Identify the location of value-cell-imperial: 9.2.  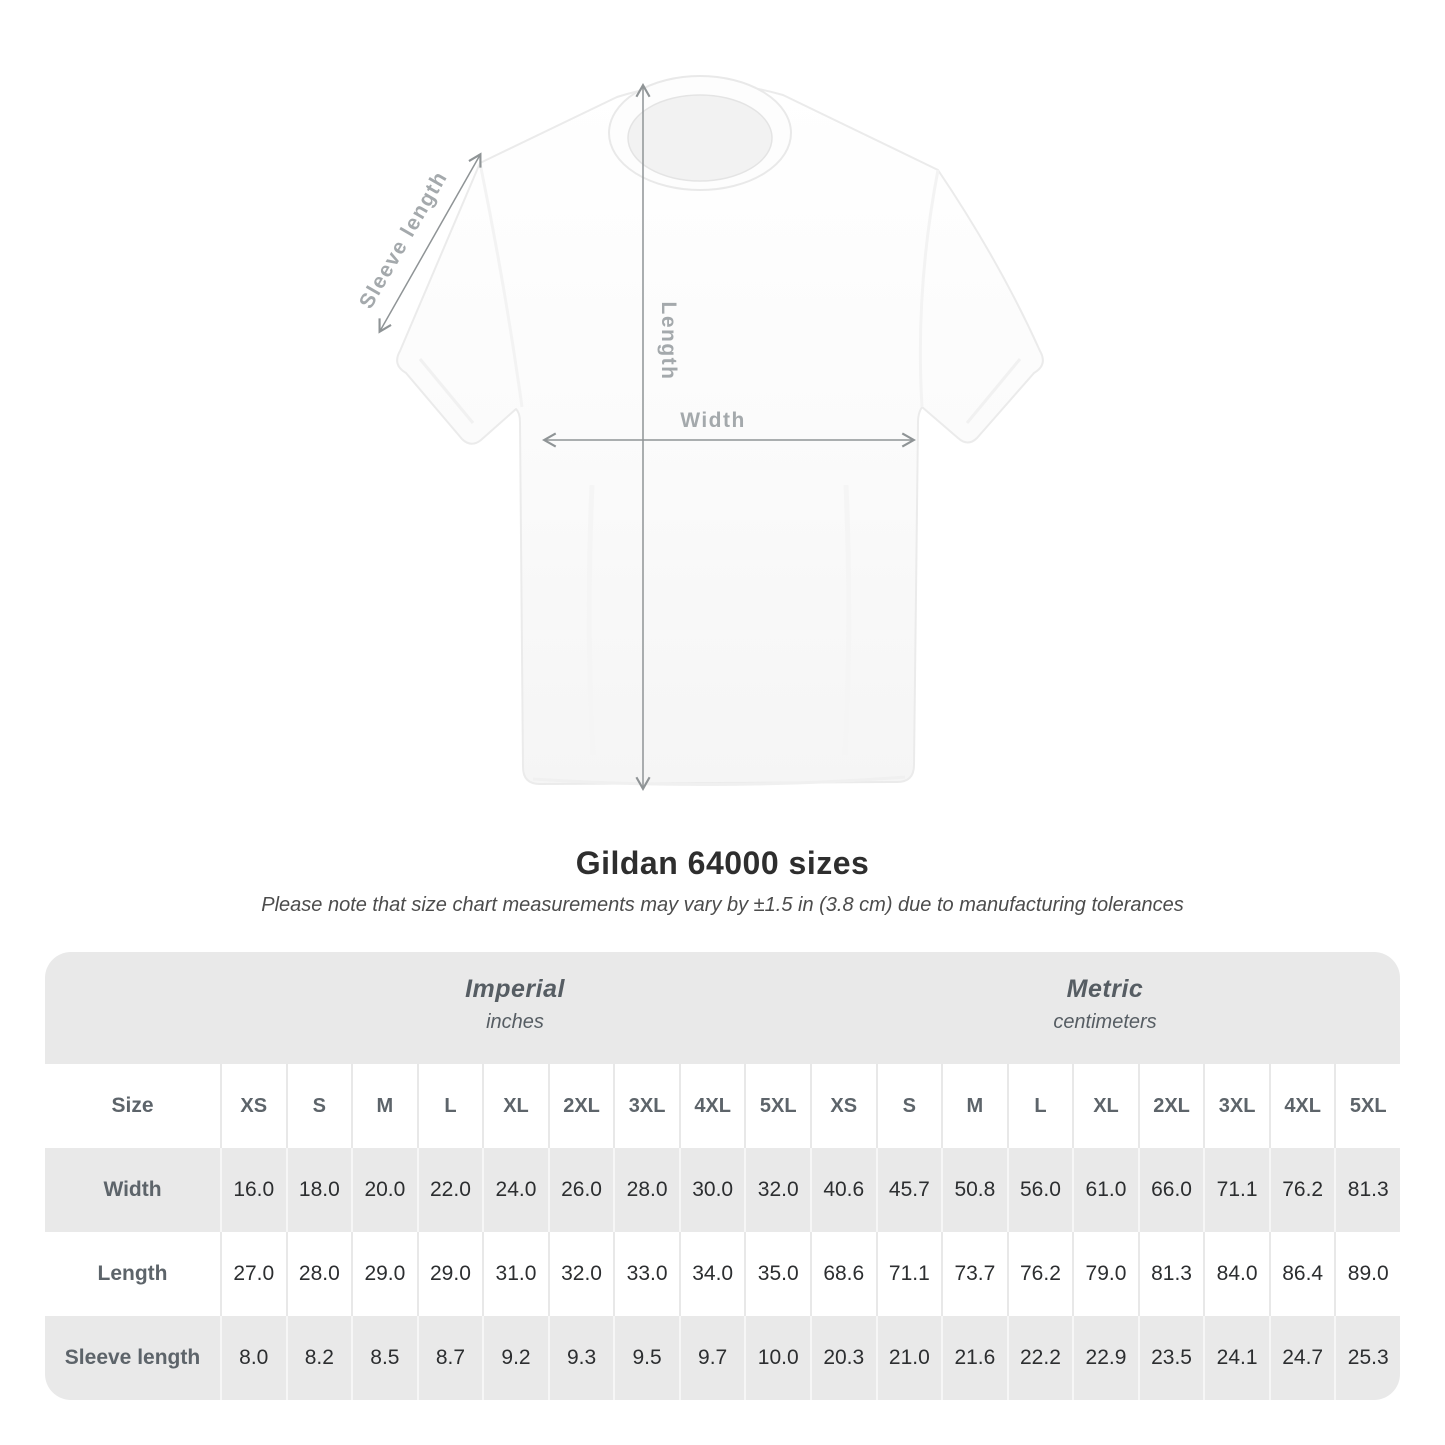
(515, 1358).